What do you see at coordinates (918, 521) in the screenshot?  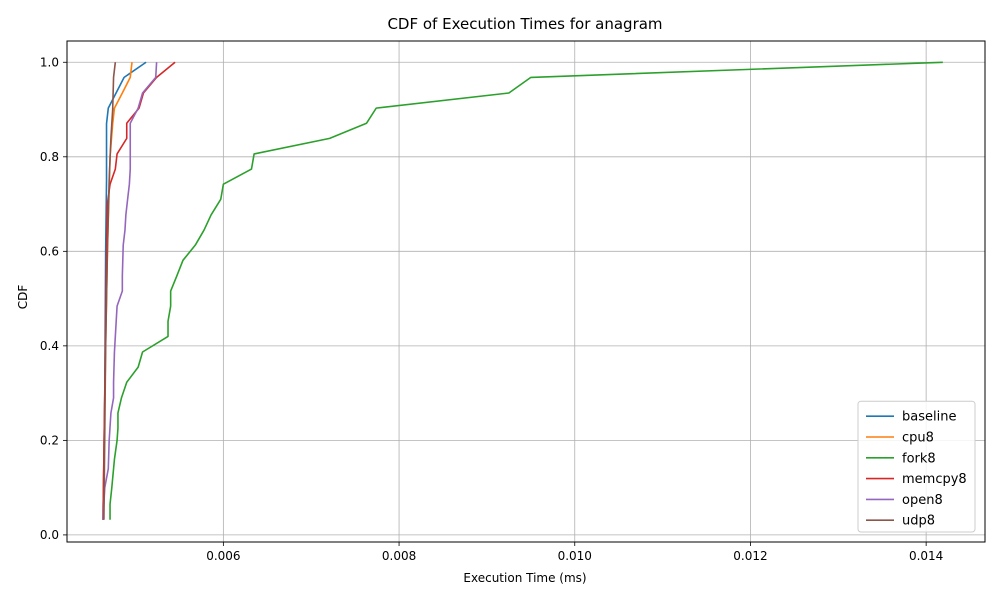 I see `legend-label-udp8: udp8` at bounding box center [918, 521].